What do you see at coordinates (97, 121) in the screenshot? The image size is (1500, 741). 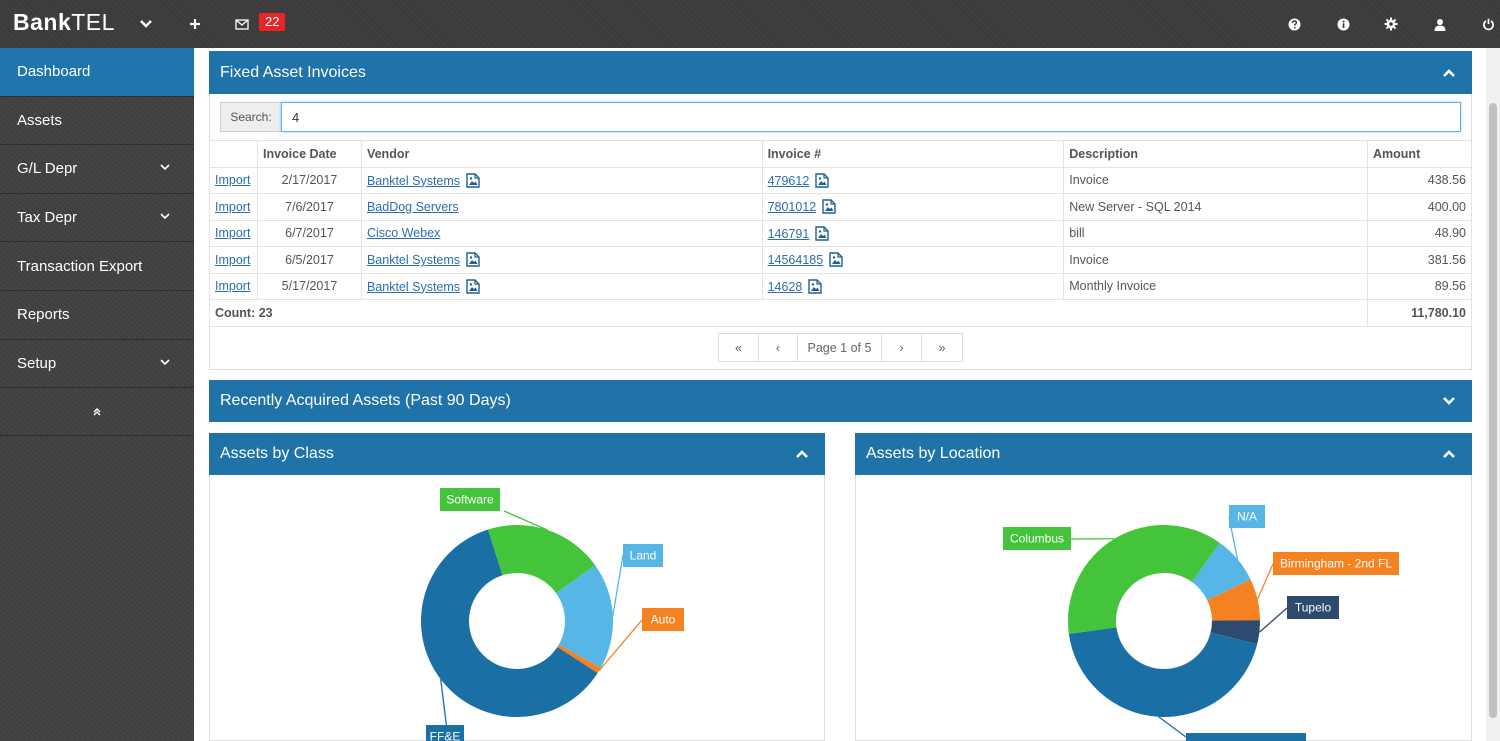 I see `sidebar-item-assets: Assets` at bounding box center [97, 121].